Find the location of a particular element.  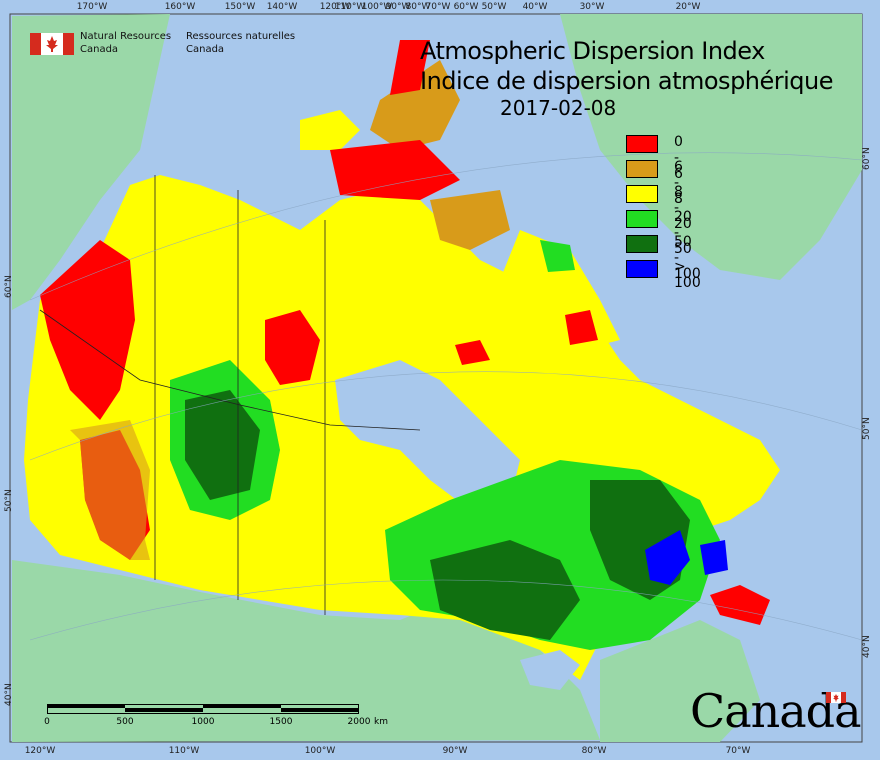

agency-name-fr: Ressources naturelles Canada is located at coordinates (256, 43).